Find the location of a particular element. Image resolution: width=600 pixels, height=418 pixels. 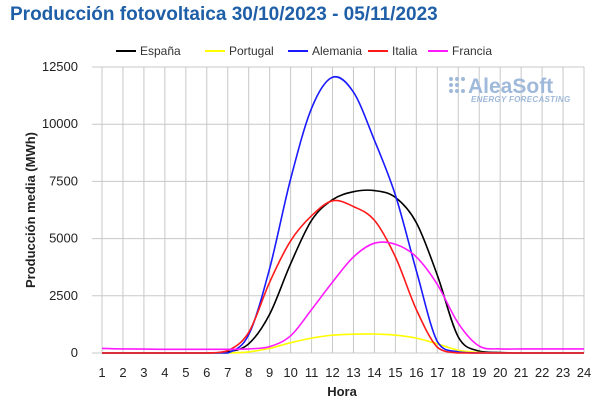

legend-item-italia: Italia is located at coordinates (393, 51).